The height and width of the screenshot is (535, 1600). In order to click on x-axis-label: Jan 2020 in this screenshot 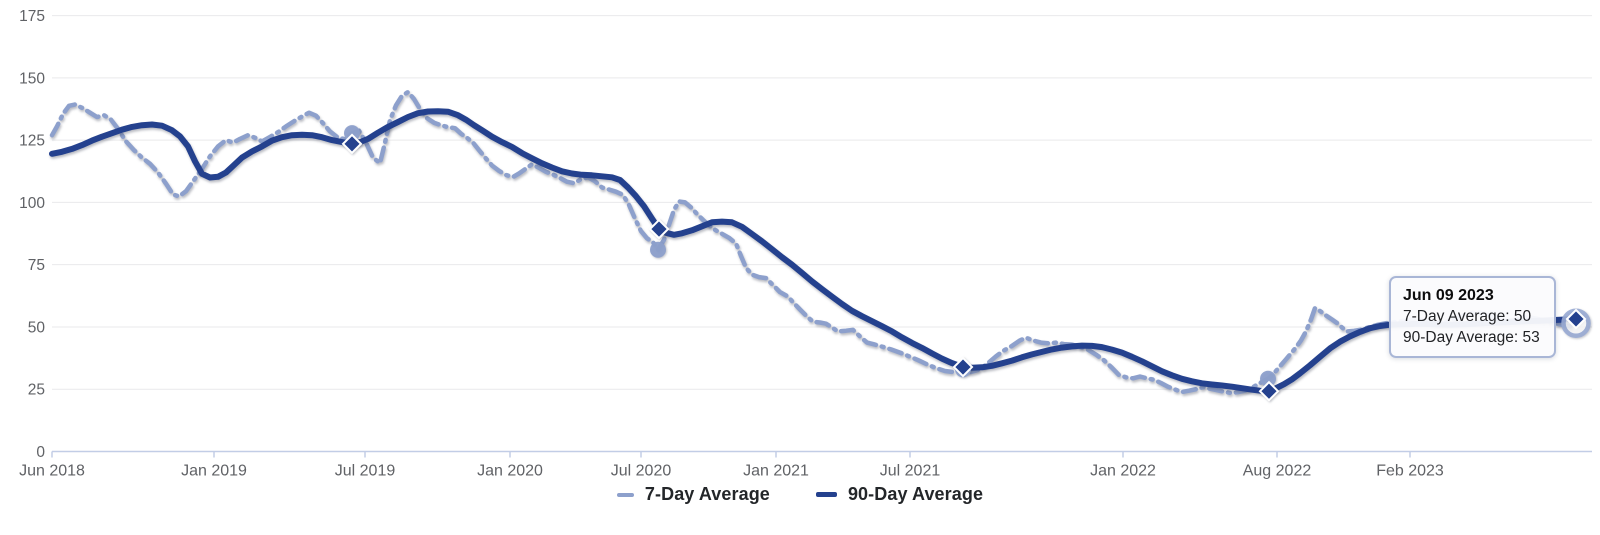, I will do `click(510, 471)`.